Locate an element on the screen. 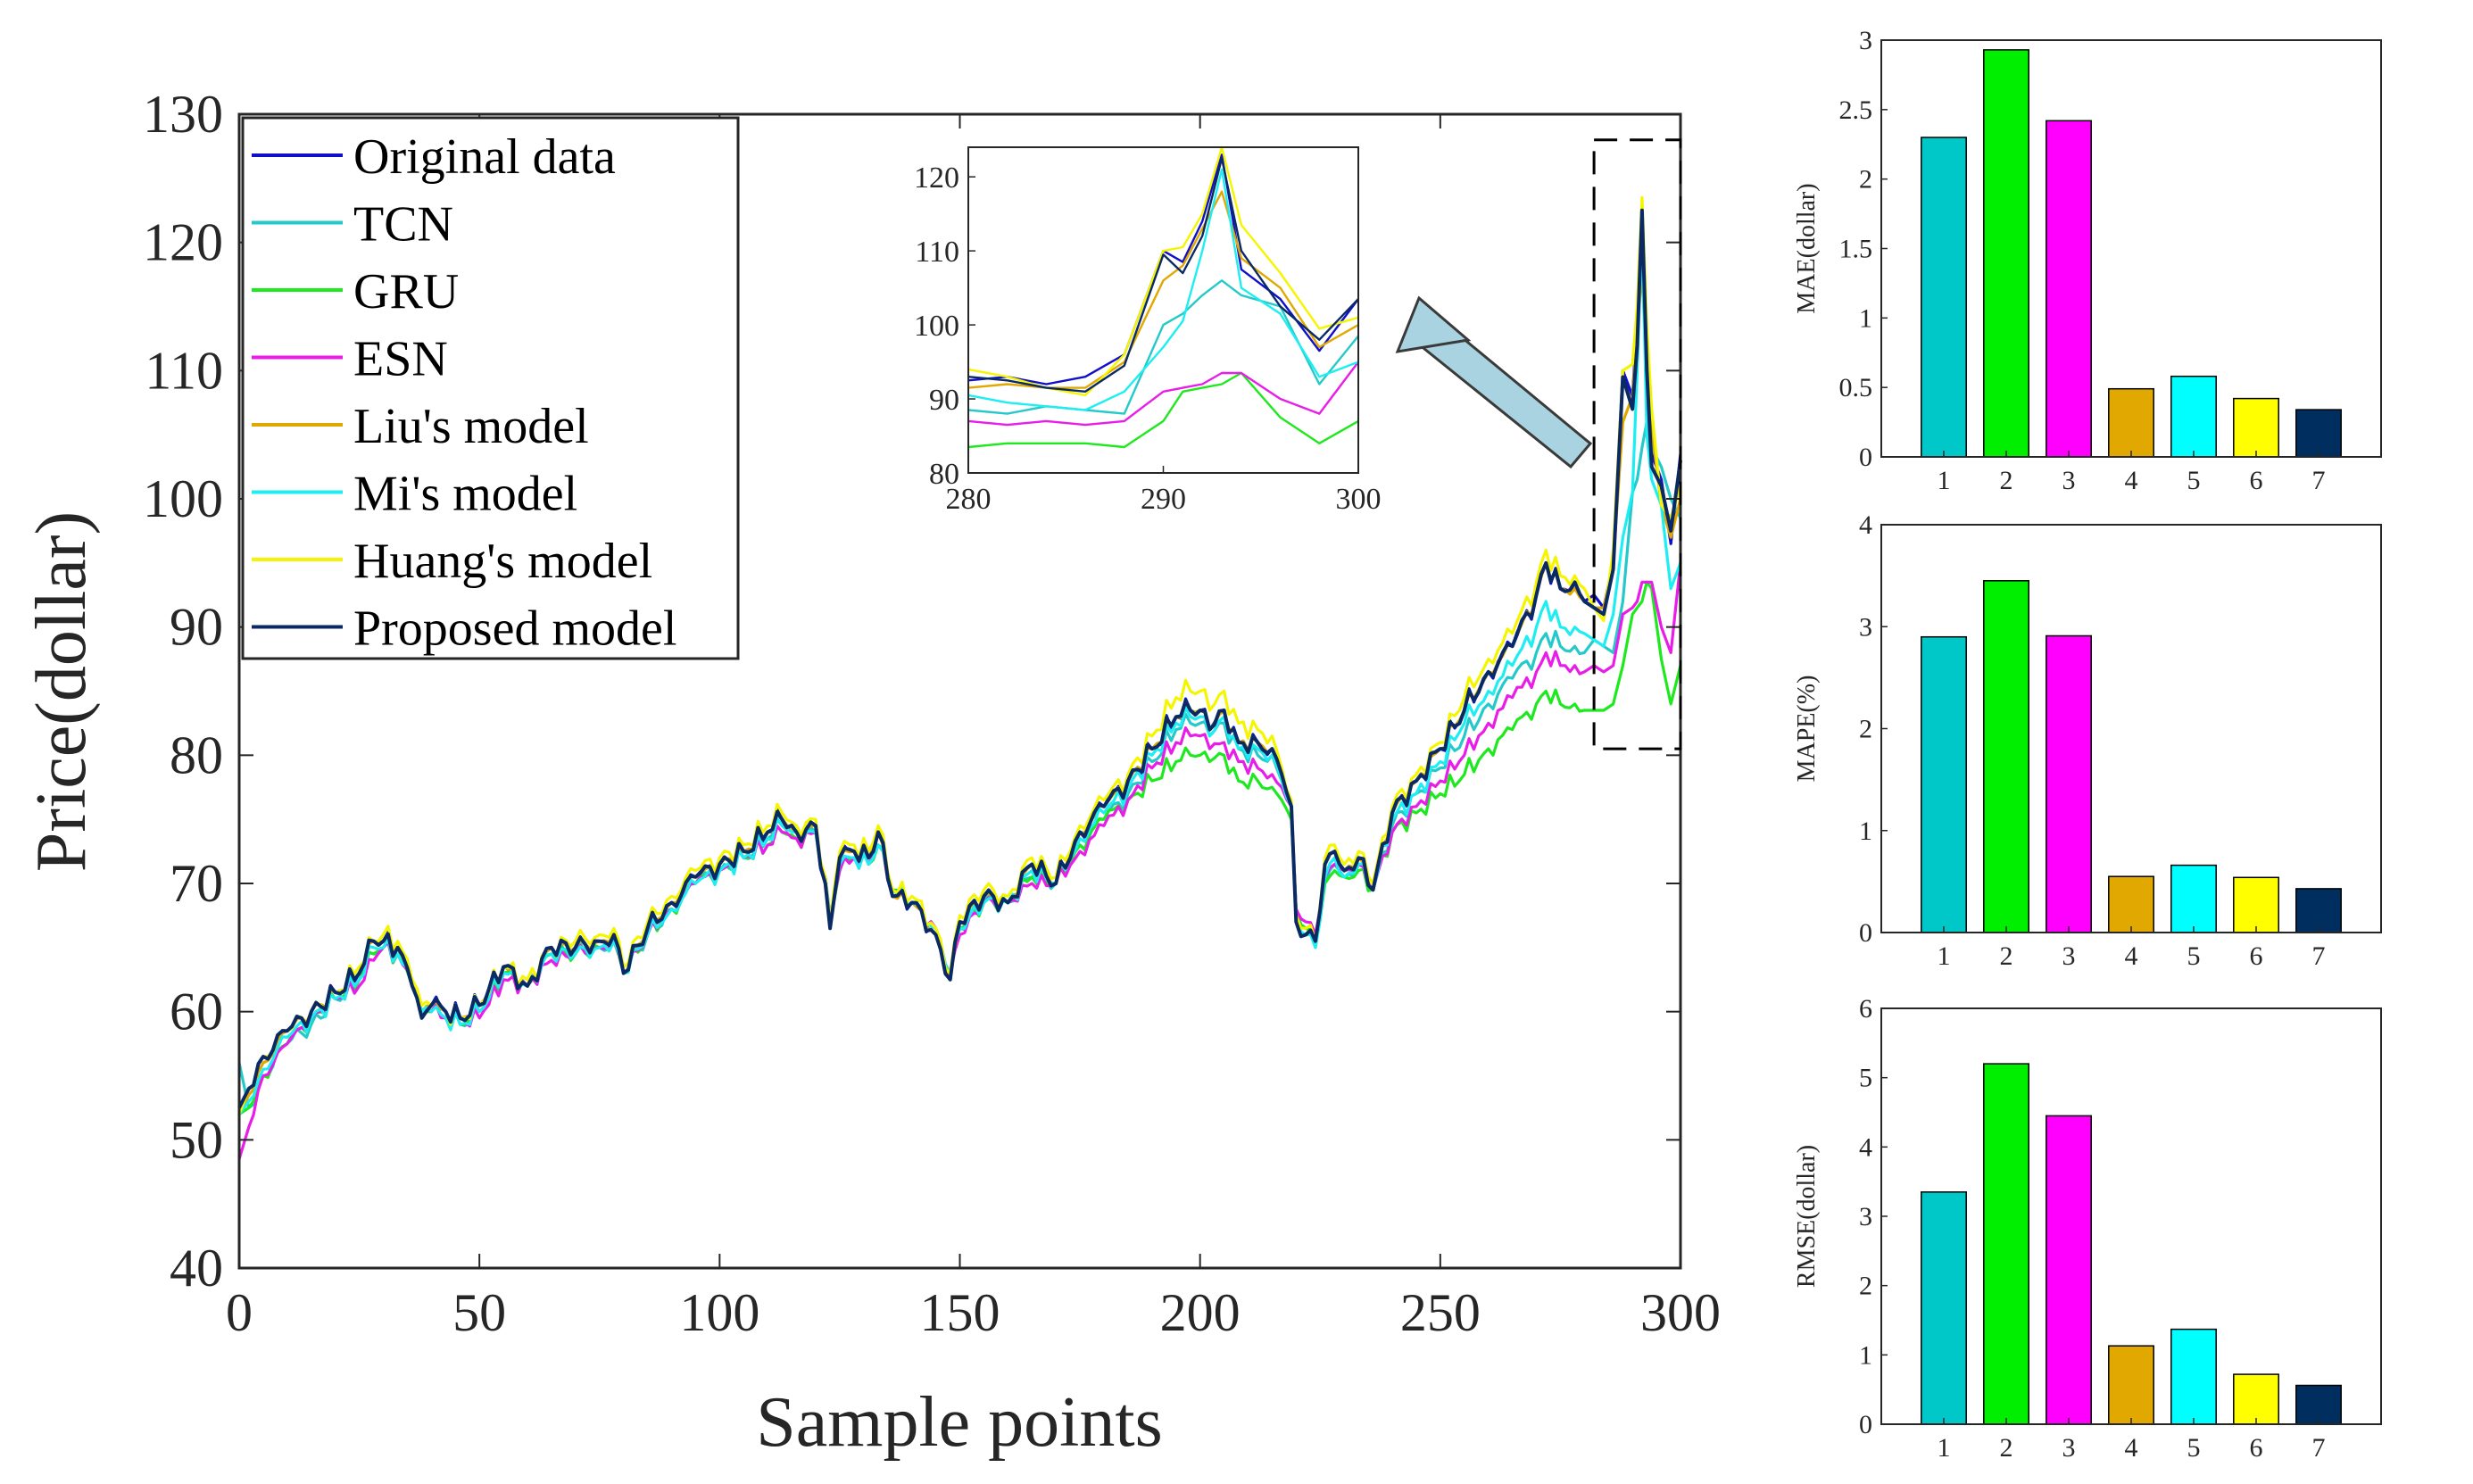 This screenshot has width=2473, height=1484. rmse-x-tick-label: 6 is located at coordinates (2257, 1448).